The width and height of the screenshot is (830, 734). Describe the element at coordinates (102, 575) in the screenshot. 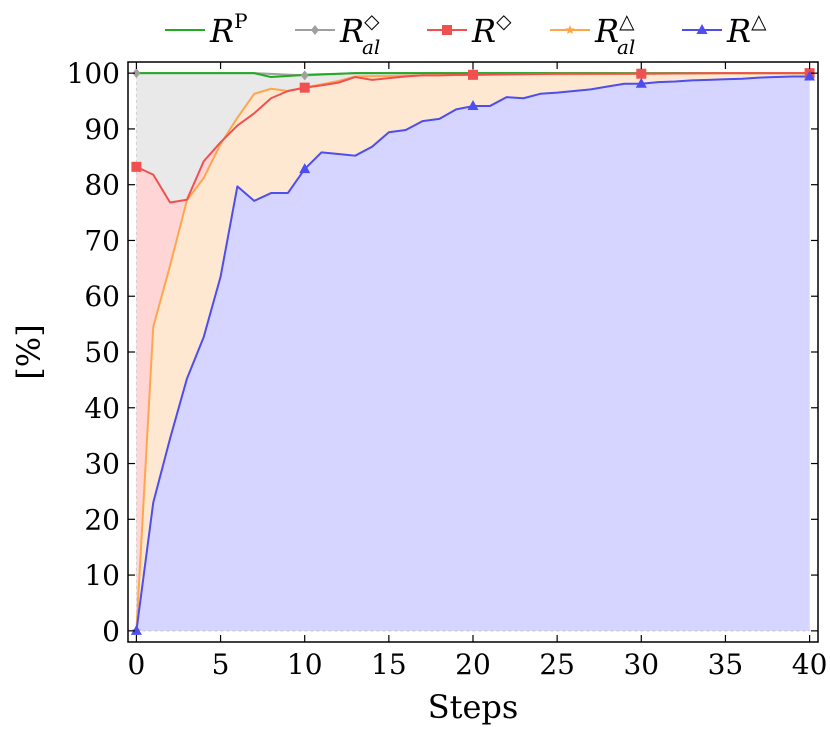

I see `y-tick-label-1: 10` at that location.